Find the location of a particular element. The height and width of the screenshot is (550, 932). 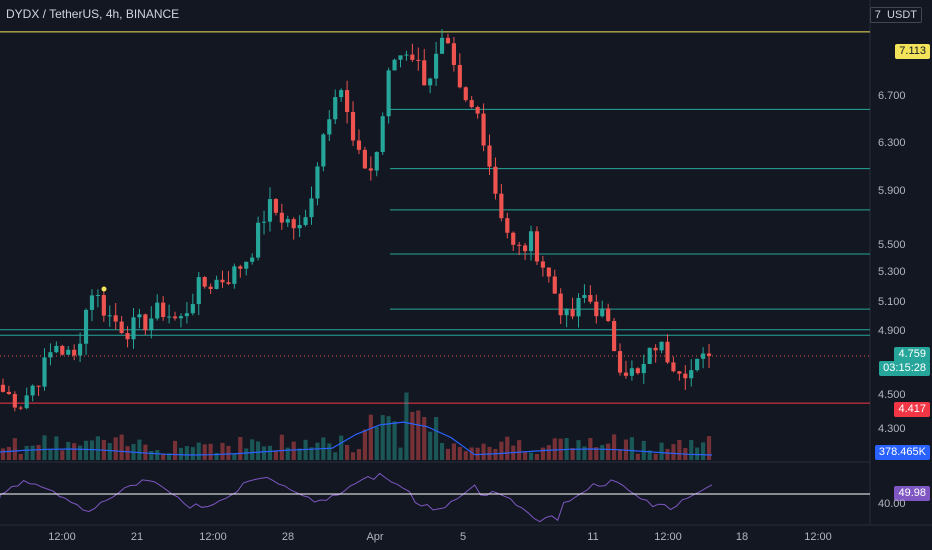

currency-selector: 7 USDT is located at coordinates (895, 15).